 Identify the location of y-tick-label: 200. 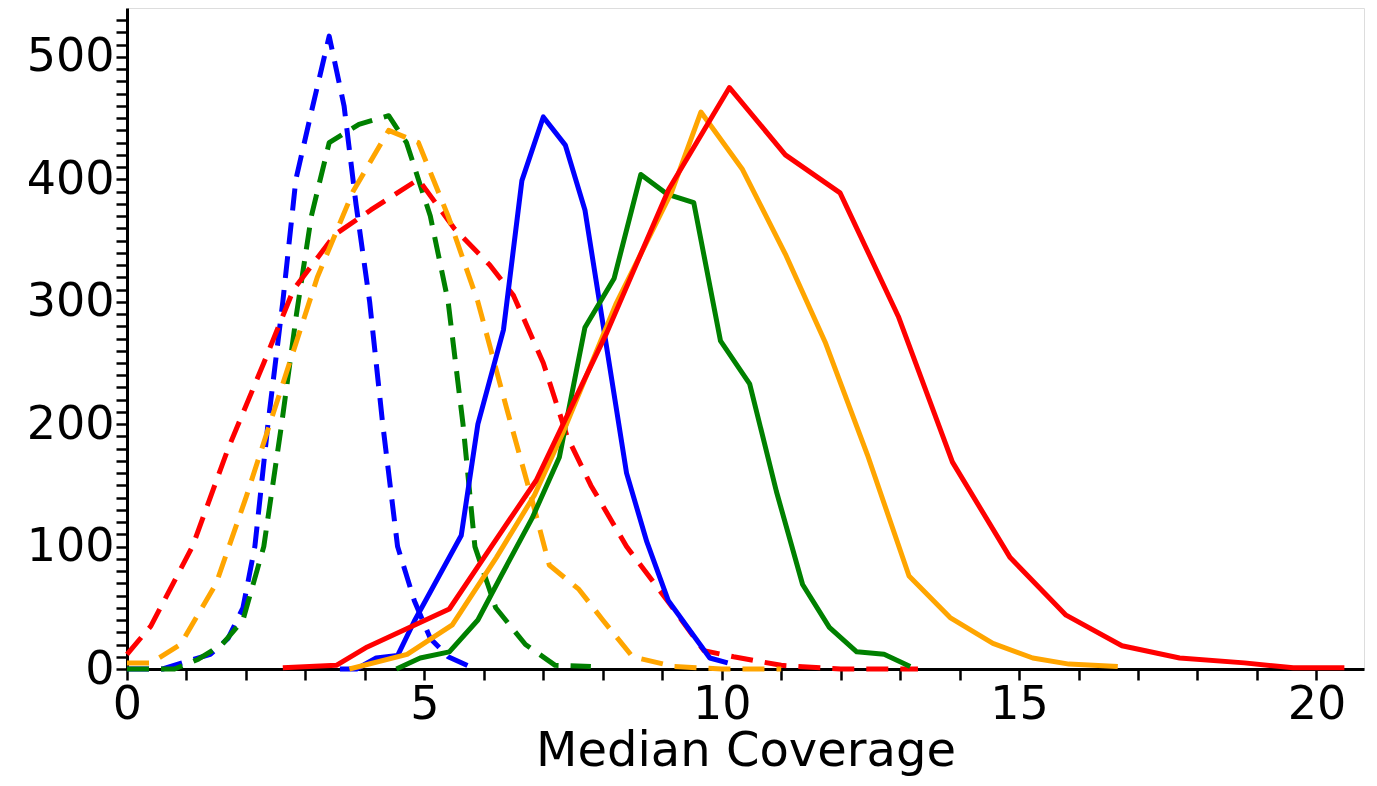
(70, 422).